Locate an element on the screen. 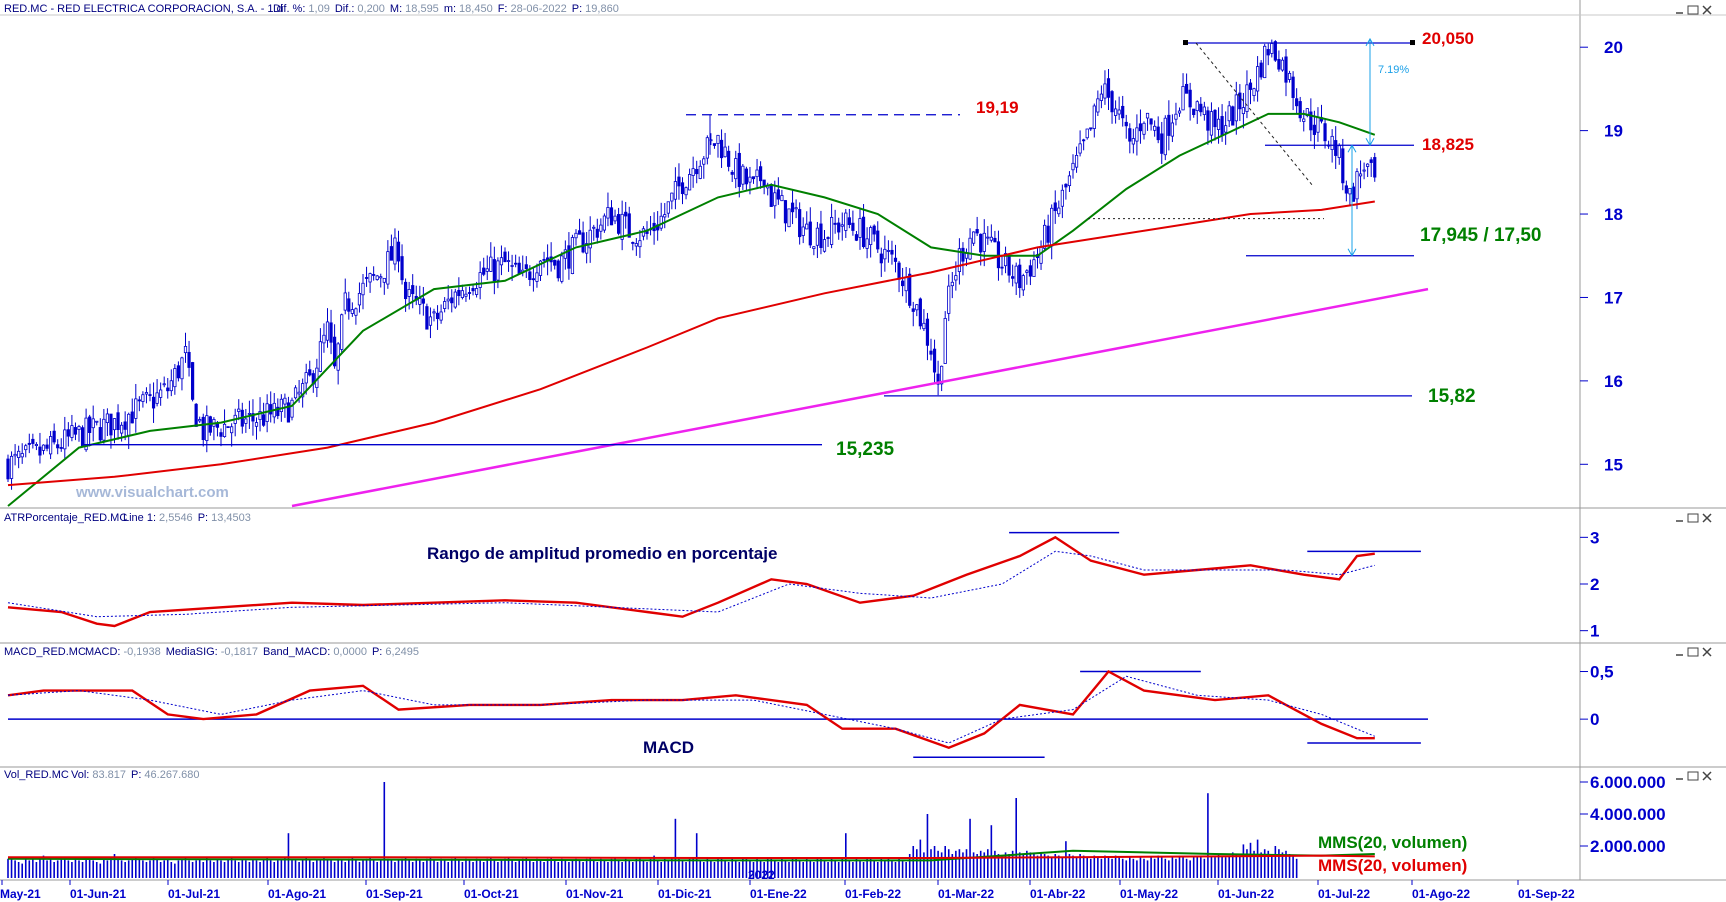 The width and height of the screenshot is (1726, 902). panel-stats-text: Vol: 83.817 P: 46.267.680 is located at coordinates (135, 775).